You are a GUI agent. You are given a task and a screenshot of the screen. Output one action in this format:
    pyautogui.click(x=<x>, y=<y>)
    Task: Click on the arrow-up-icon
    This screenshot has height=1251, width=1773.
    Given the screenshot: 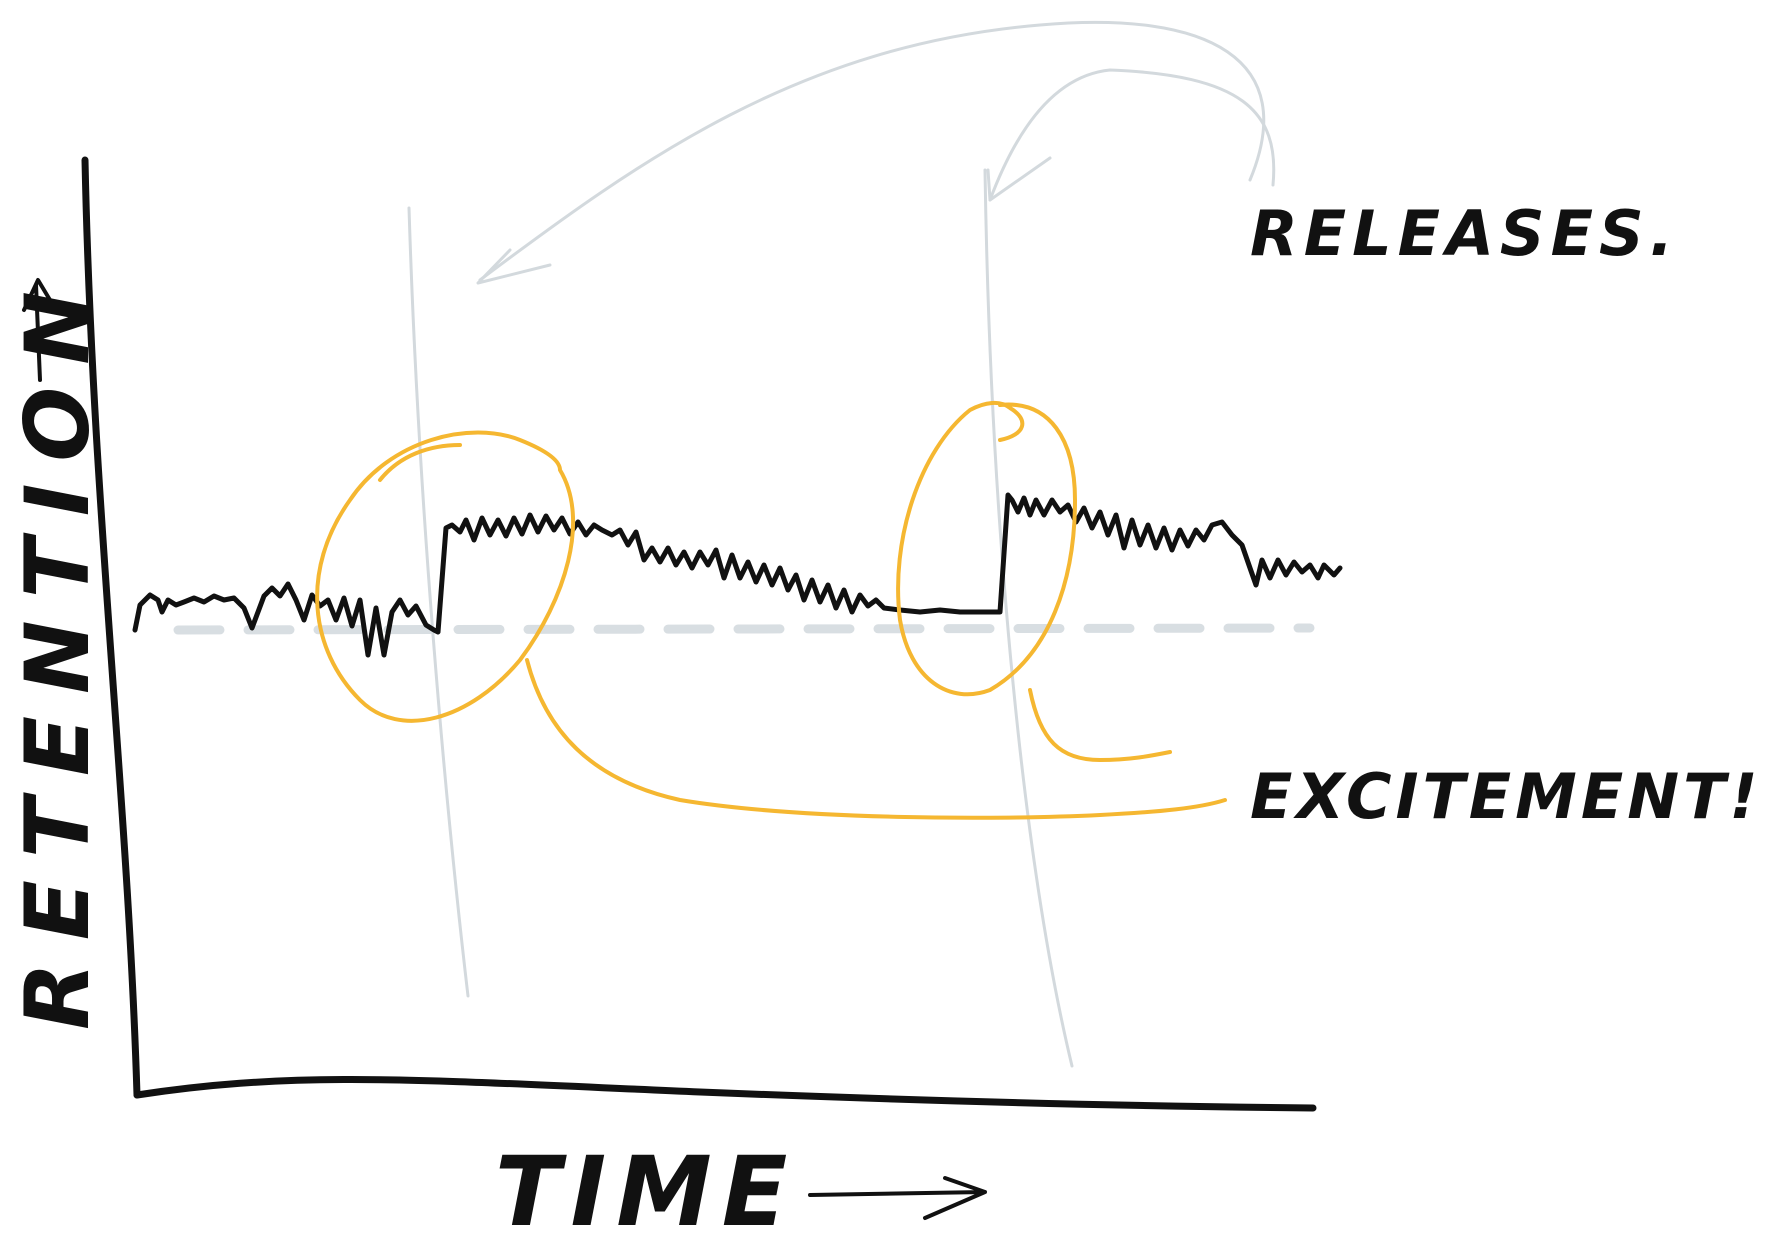 What is the action you would take?
    pyautogui.click(x=37, y=330)
    